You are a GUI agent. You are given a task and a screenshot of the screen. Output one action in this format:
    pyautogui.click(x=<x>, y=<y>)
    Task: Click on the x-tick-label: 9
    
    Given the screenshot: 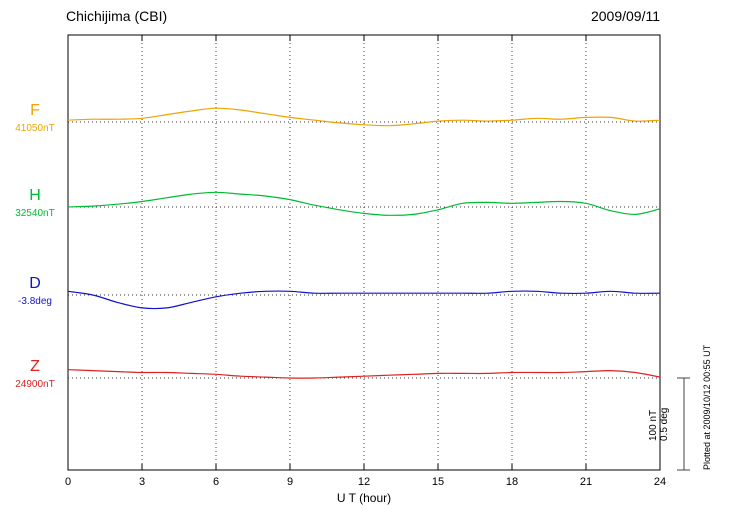 What is the action you would take?
    pyautogui.click(x=290, y=482)
    